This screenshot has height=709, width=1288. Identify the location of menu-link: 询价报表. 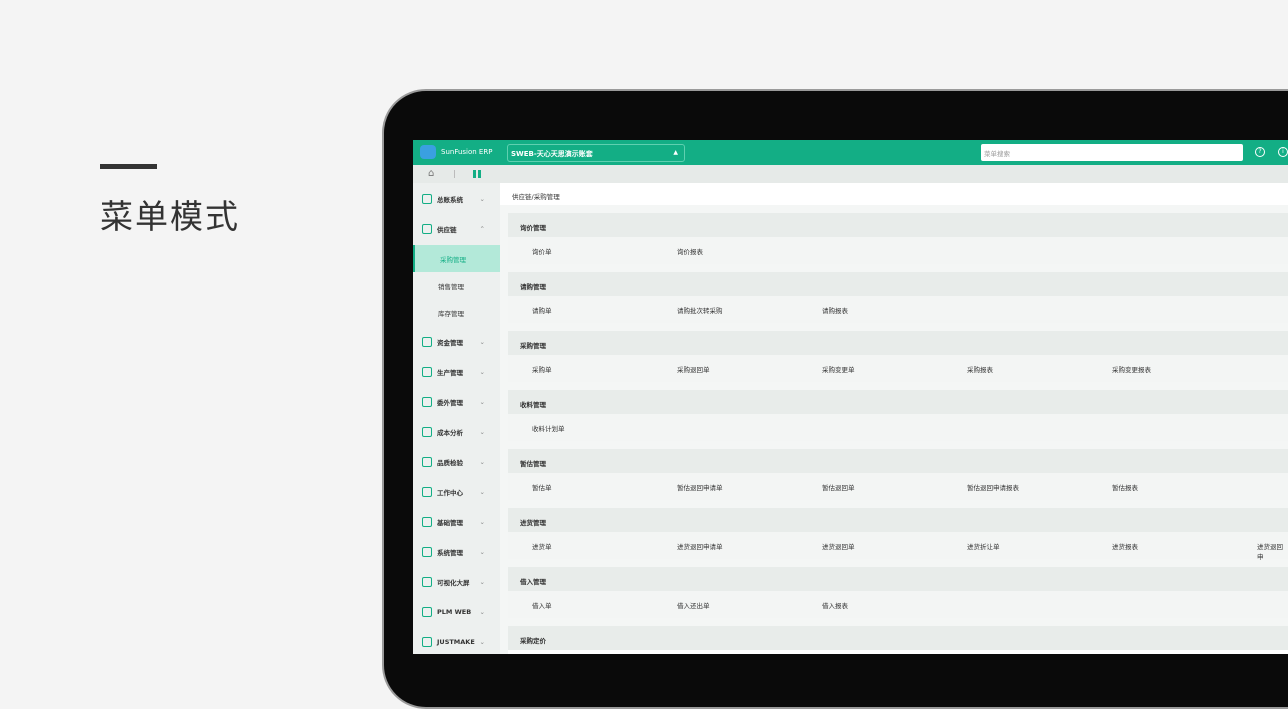
(690, 252).